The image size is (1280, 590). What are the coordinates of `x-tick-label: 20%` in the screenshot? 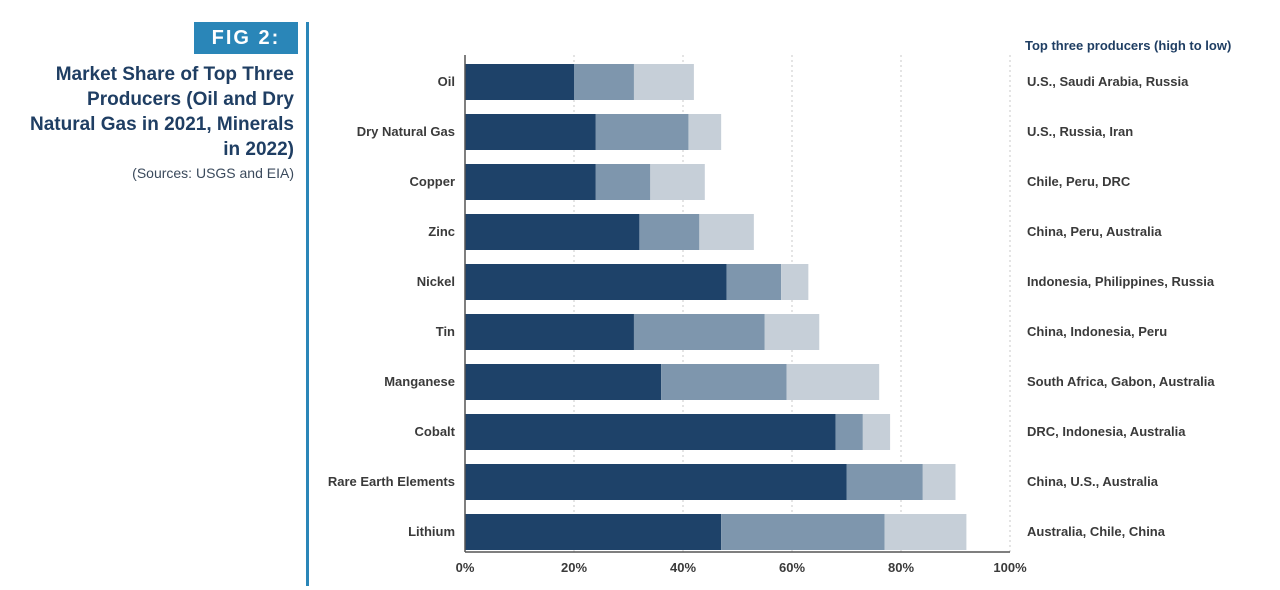 It's located at (574, 567).